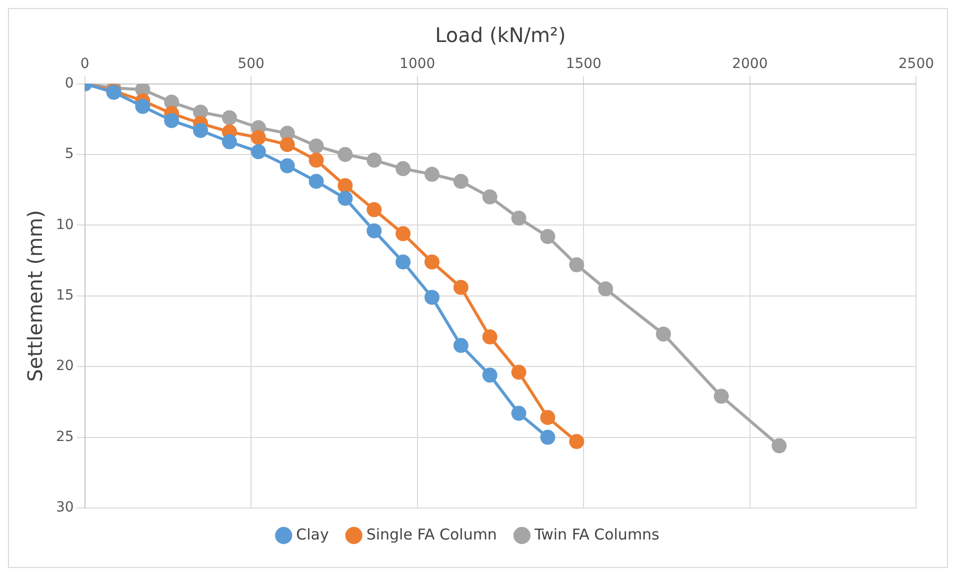  I want to click on y-tick-label: 10, so click(65, 224).